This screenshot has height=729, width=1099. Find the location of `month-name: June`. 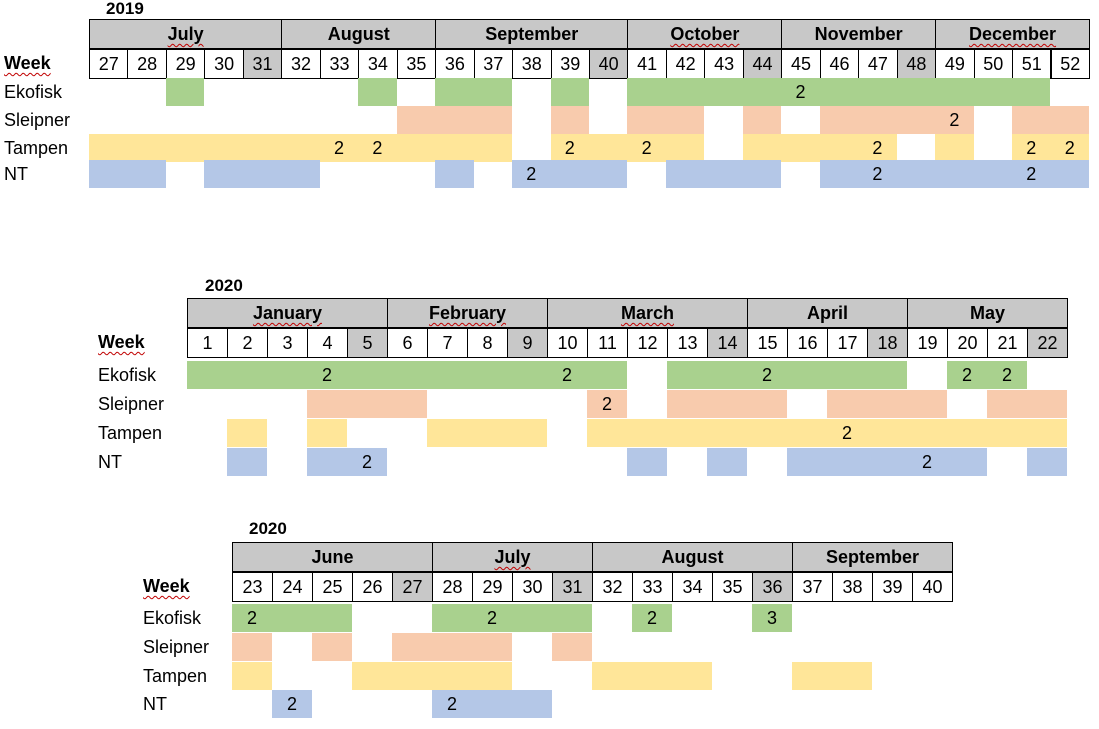

month-name: June is located at coordinates (332, 557).